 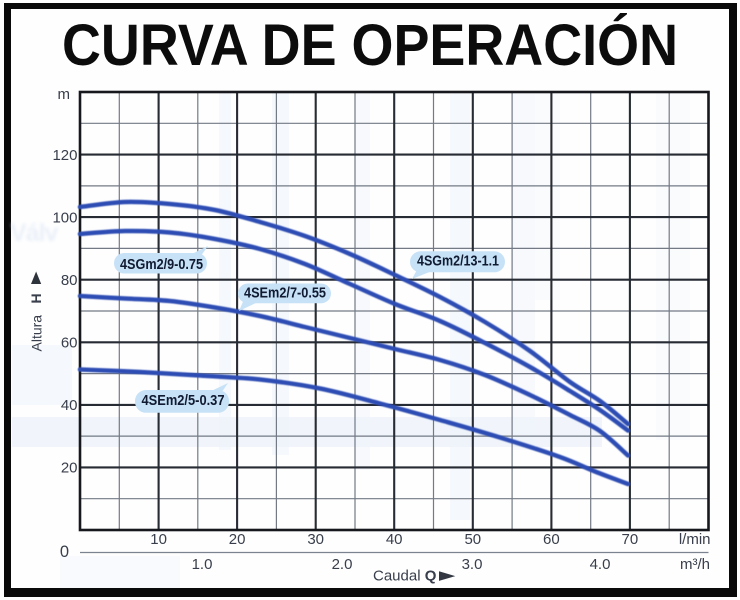 I want to click on svg-text: 4SGm2/9-0.75, so click(x=161, y=265).